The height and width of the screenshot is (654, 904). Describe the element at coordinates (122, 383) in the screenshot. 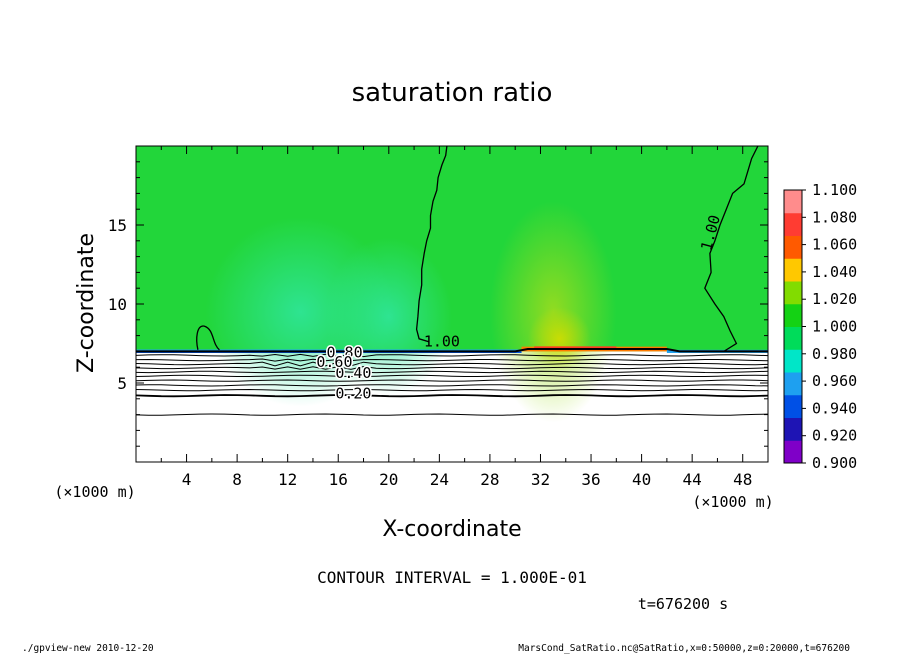

I see `y-tick-label: 5` at that location.